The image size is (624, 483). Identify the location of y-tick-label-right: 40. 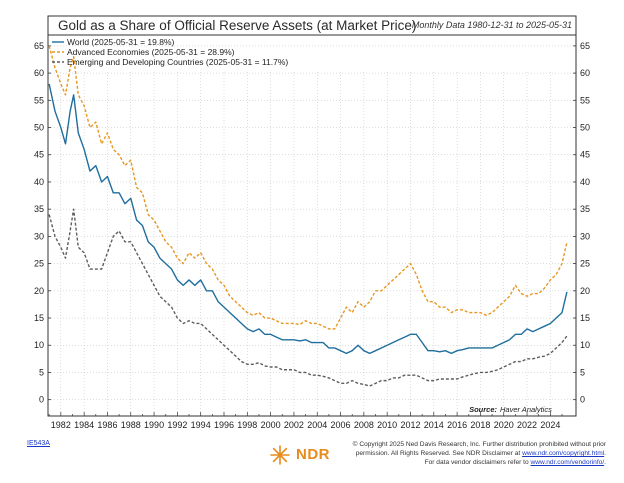
(585, 182).